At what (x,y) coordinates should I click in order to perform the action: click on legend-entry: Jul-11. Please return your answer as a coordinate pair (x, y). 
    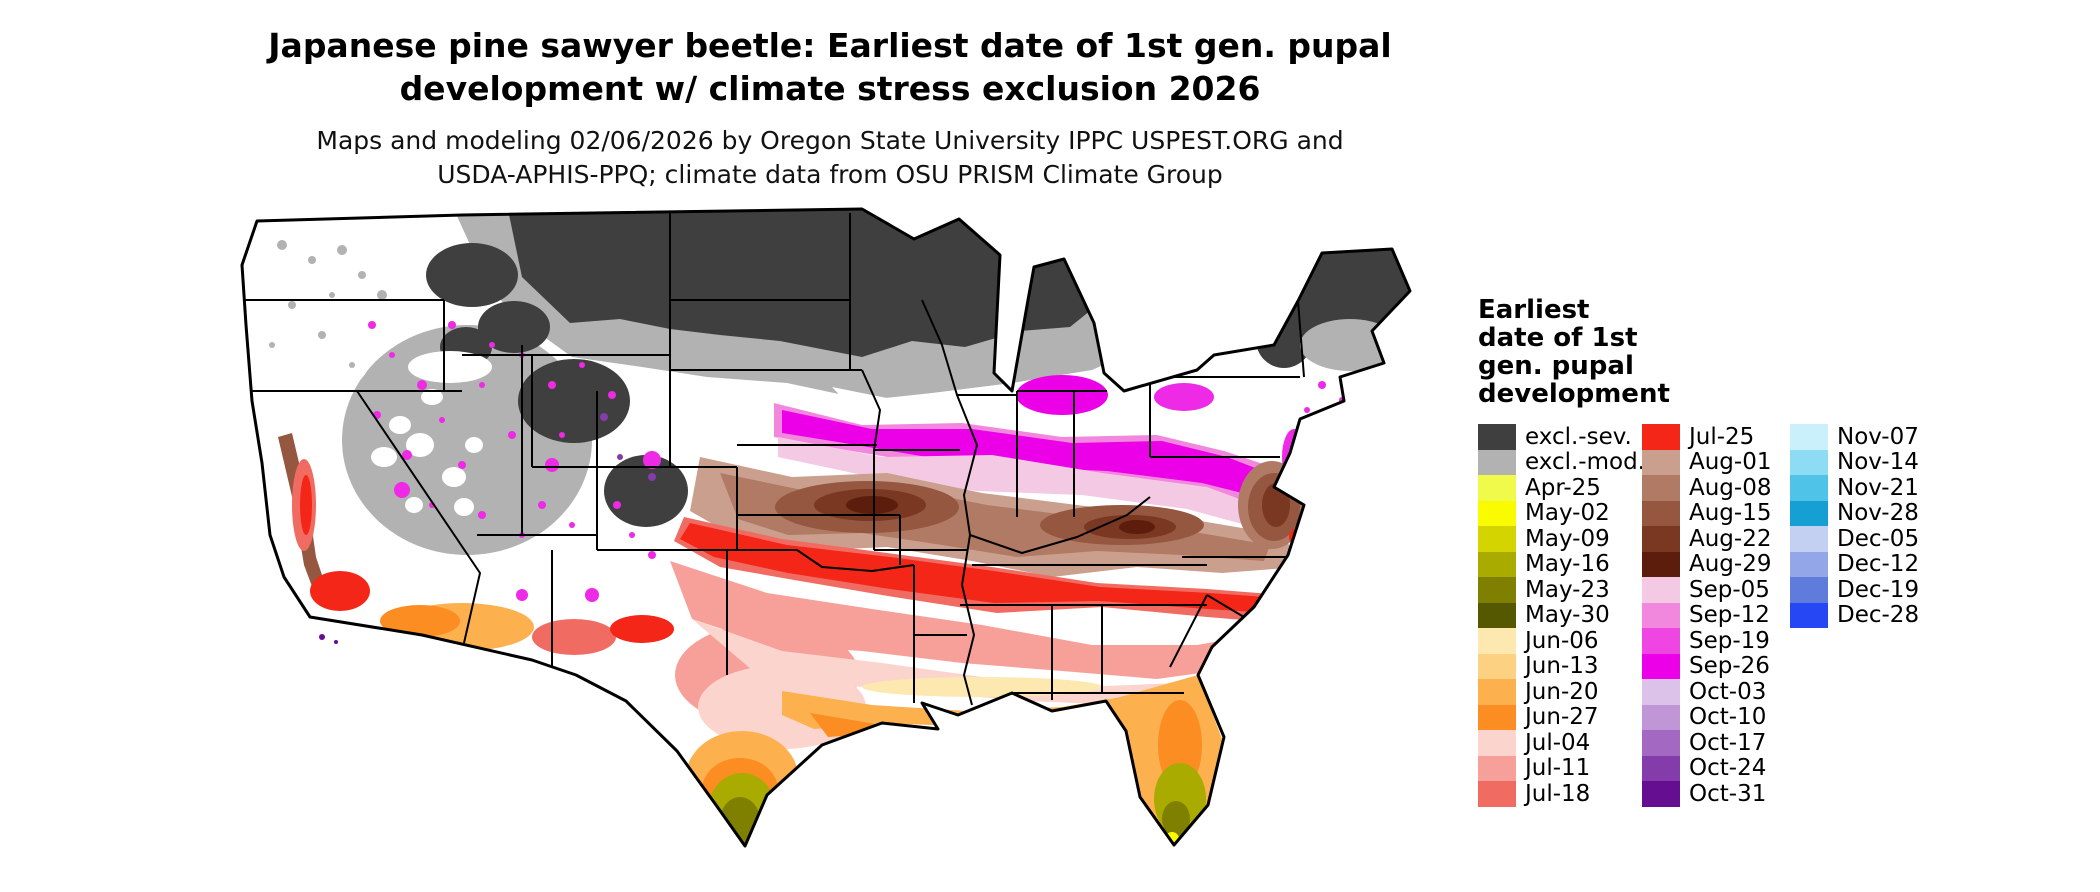
    Looking at the image, I should click on (1560, 768).